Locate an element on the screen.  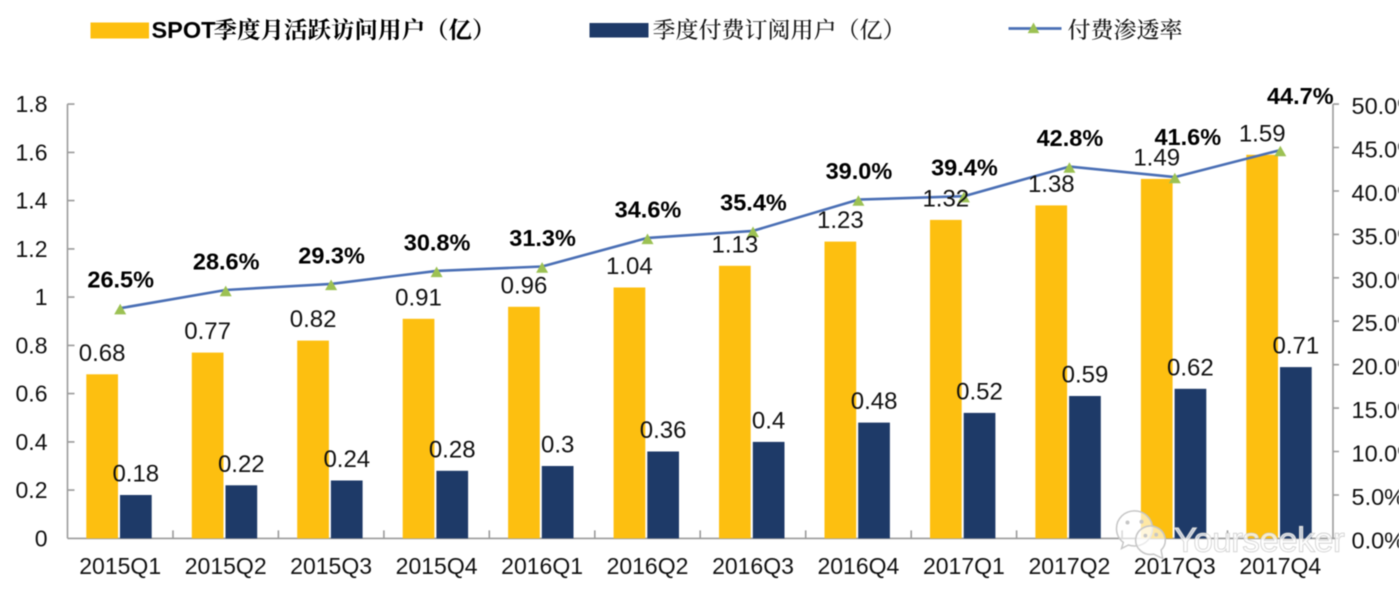
svg-text: 2015Q4 is located at coordinates (437, 566).